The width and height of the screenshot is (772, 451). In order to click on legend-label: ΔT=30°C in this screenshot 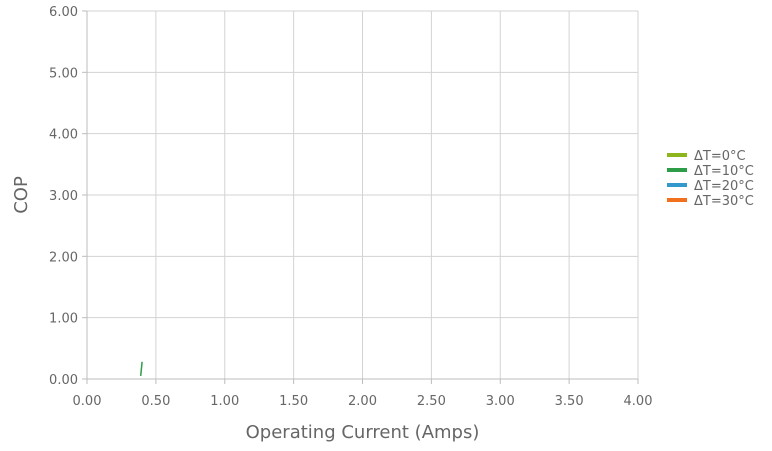, I will do `click(724, 201)`.